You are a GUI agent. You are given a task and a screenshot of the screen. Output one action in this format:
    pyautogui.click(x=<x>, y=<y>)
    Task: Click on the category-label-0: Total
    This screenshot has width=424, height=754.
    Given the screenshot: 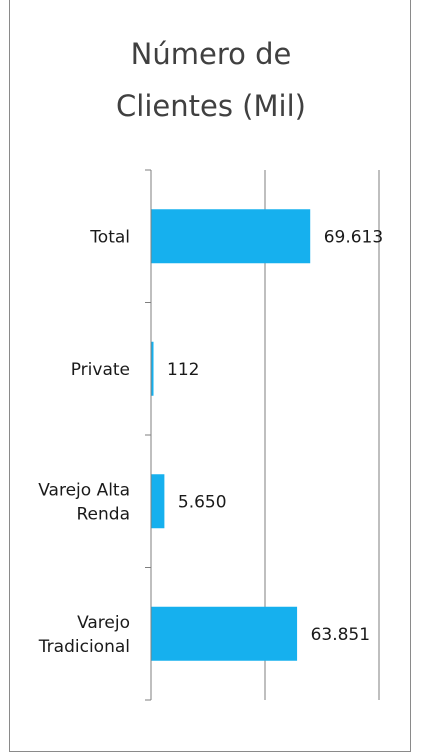 What is the action you would take?
    pyautogui.click(x=109, y=237)
    